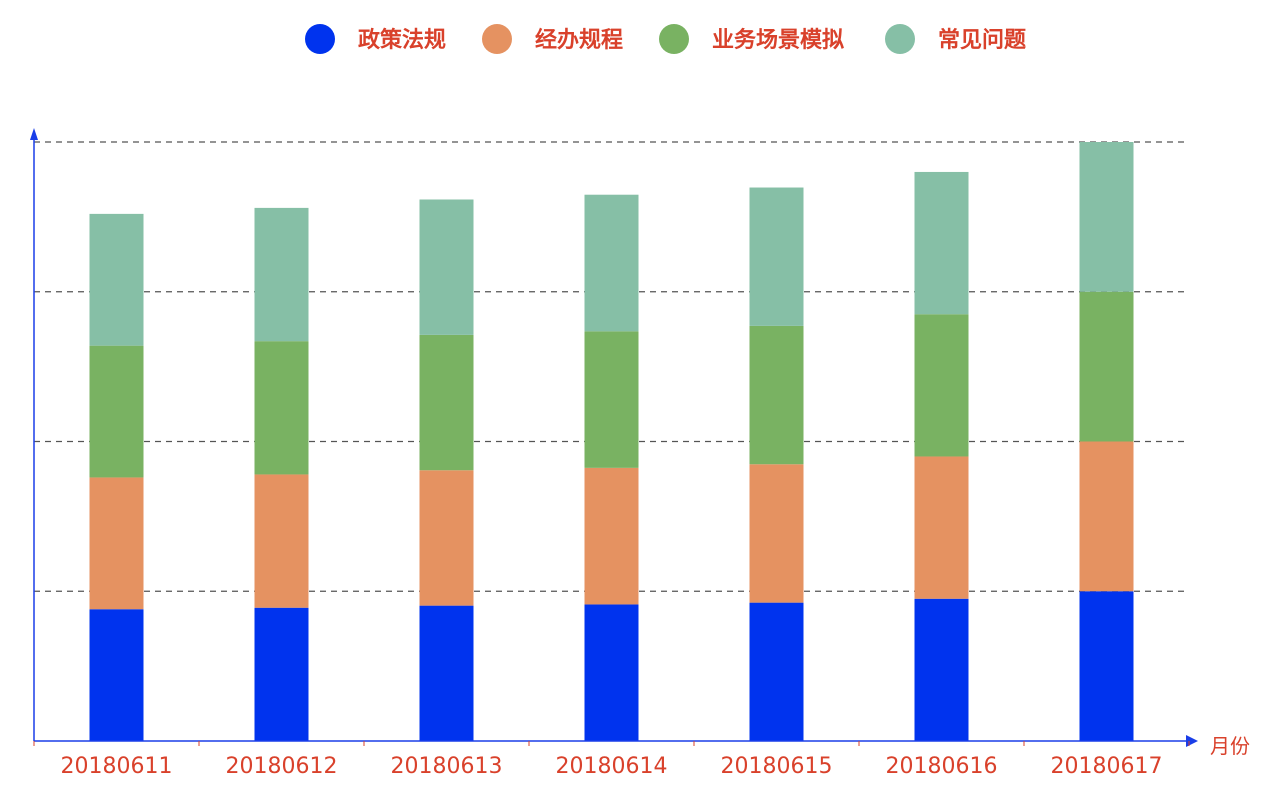  What do you see at coordinates (1192, 741) in the screenshot?
I see `x-axis-arrow` at bounding box center [1192, 741].